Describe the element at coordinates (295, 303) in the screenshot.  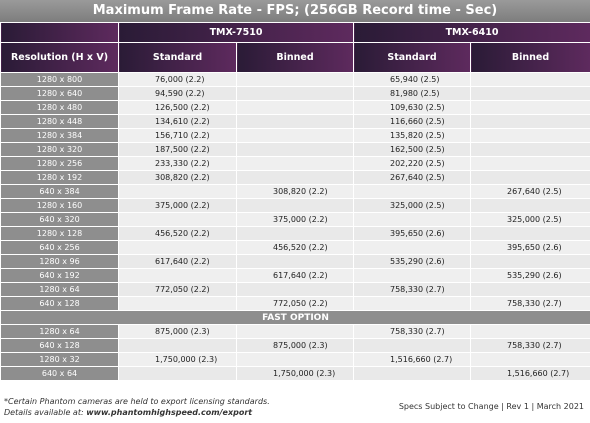
I see `row: 640 x 128 772,050 (2.2) 758,330 (2.7)` at that location.